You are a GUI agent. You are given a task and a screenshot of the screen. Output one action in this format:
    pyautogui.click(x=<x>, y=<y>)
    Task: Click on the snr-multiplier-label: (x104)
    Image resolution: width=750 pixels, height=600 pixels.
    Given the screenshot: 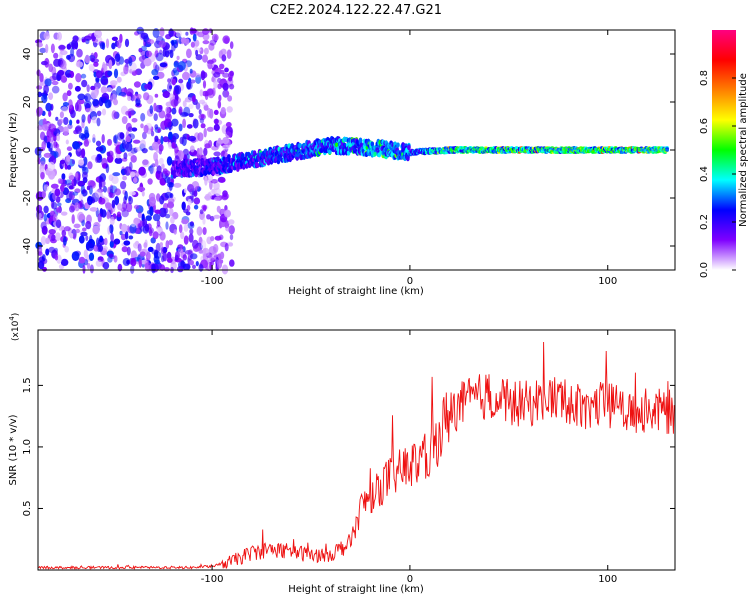 What is the action you would take?
    pyautogui.click(x=14, y=327)
    